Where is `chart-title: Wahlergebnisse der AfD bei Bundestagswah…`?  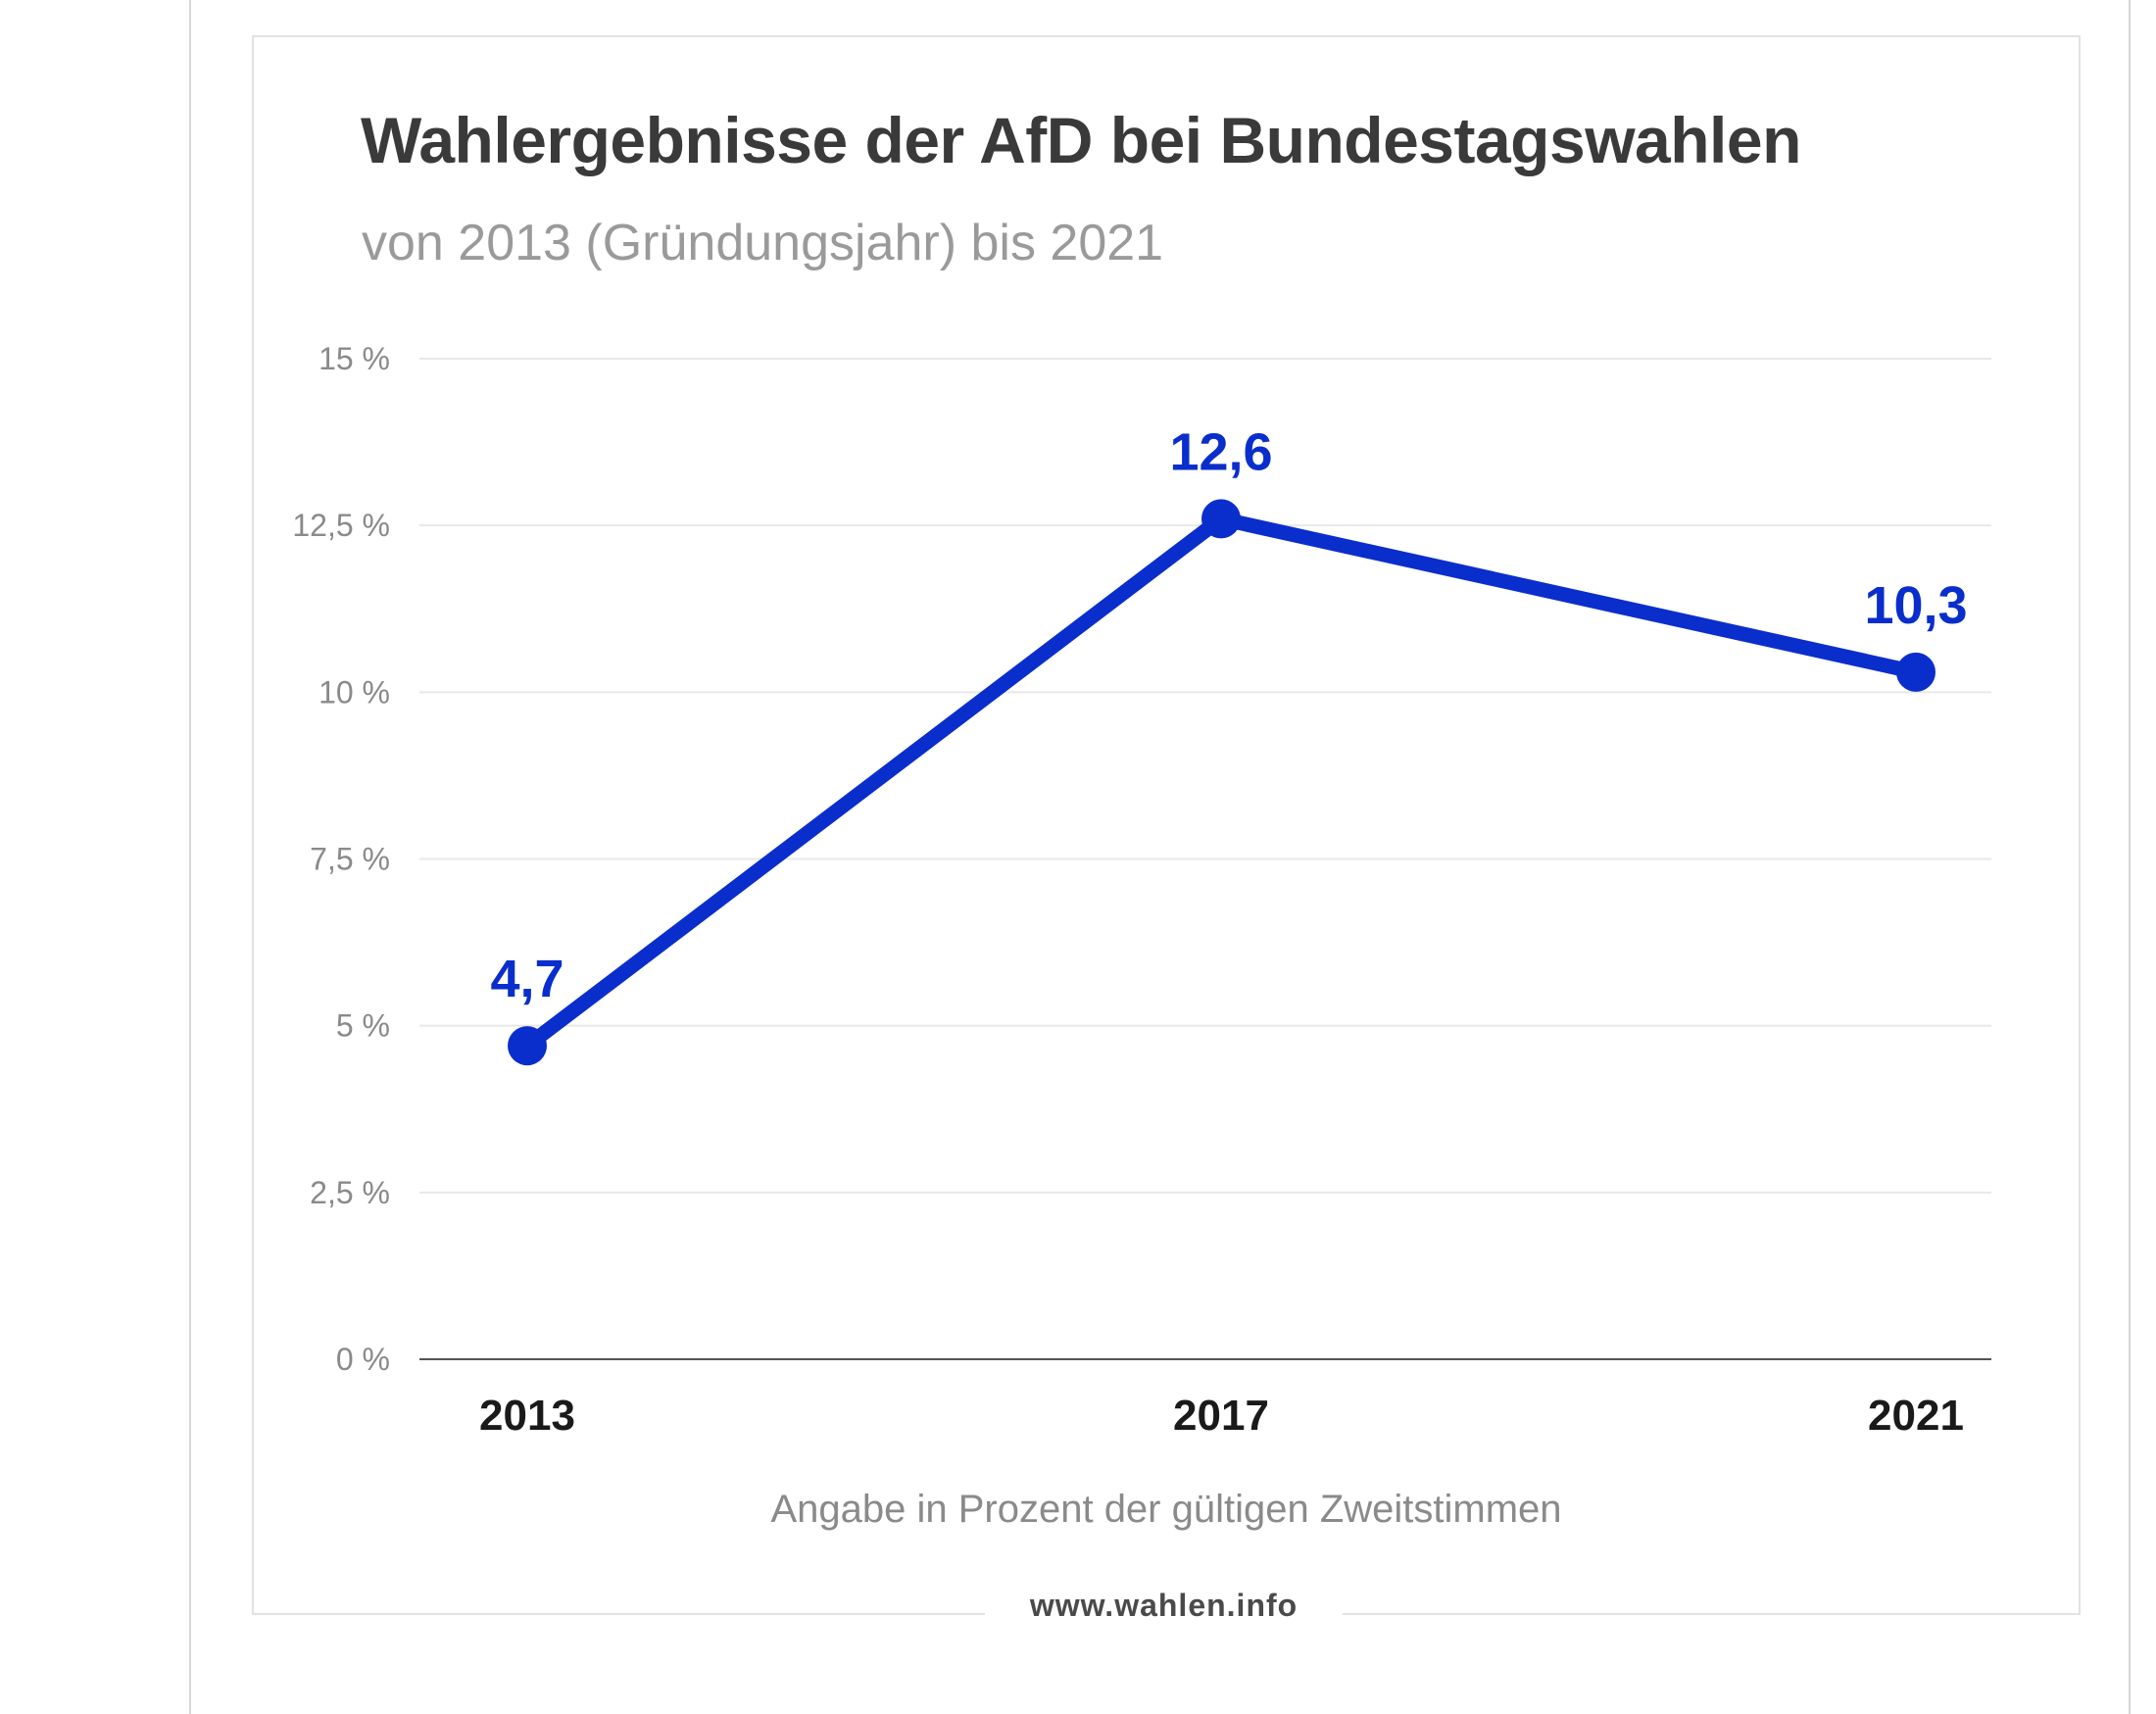 chart-title: Wahlergebnisse der AfD bei Bundestagswah… is located at coordinates (1081, 140).